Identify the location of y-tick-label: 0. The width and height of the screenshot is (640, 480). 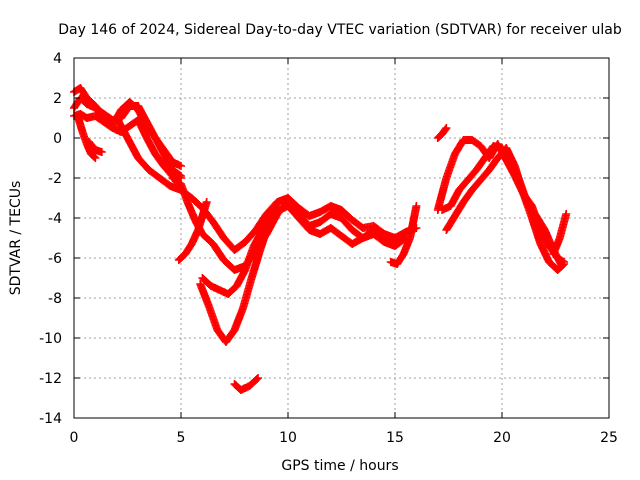
(57, 139).